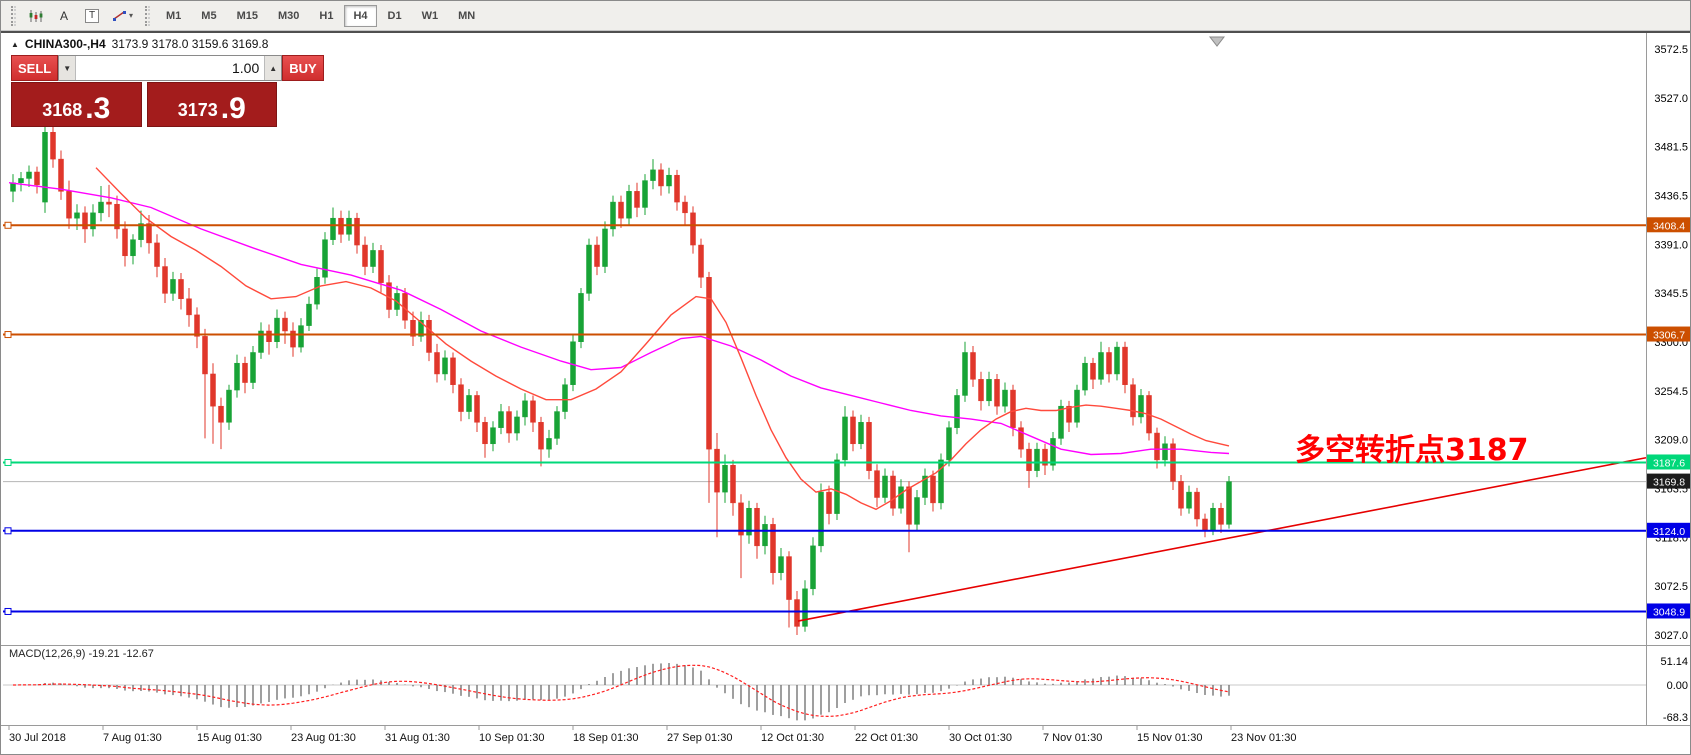 This screenshot has height=755, width=1691. I want to click on sell-button: SELL, so click(35, 68).